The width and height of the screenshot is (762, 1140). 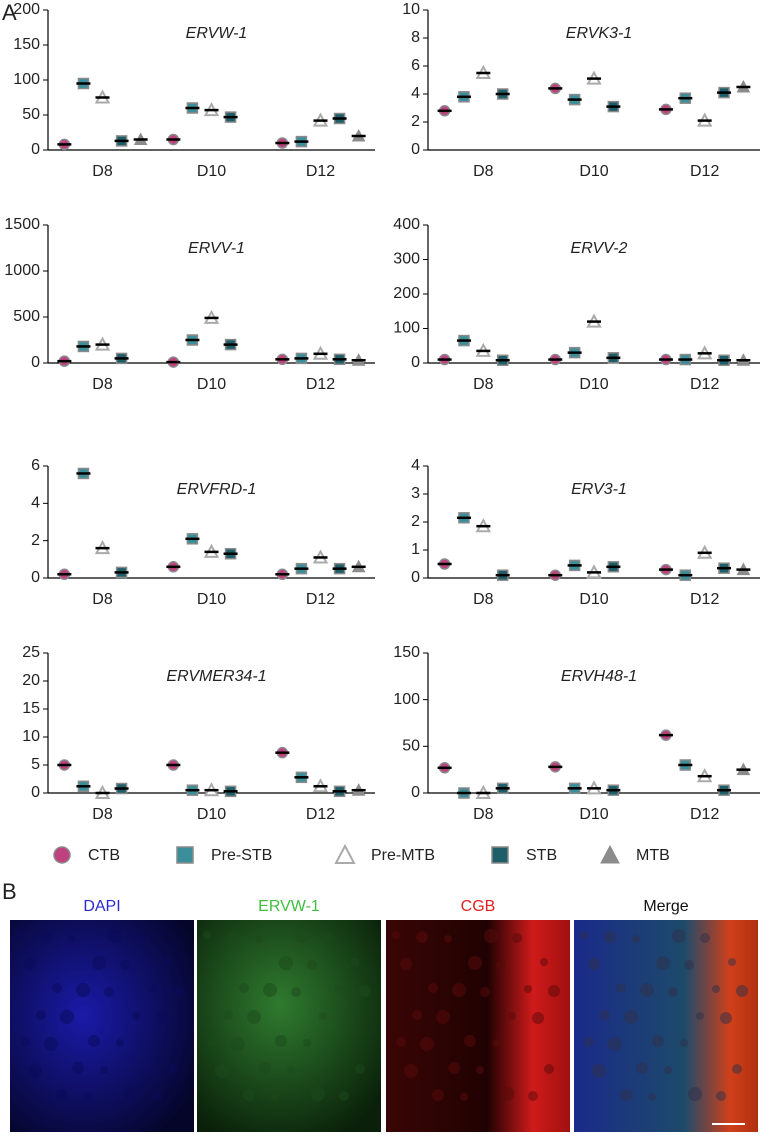 What do you see at coordinates (31, 680) in the screenshot?
I see `y-tick-label: 20` at bounding box center [31, 680].